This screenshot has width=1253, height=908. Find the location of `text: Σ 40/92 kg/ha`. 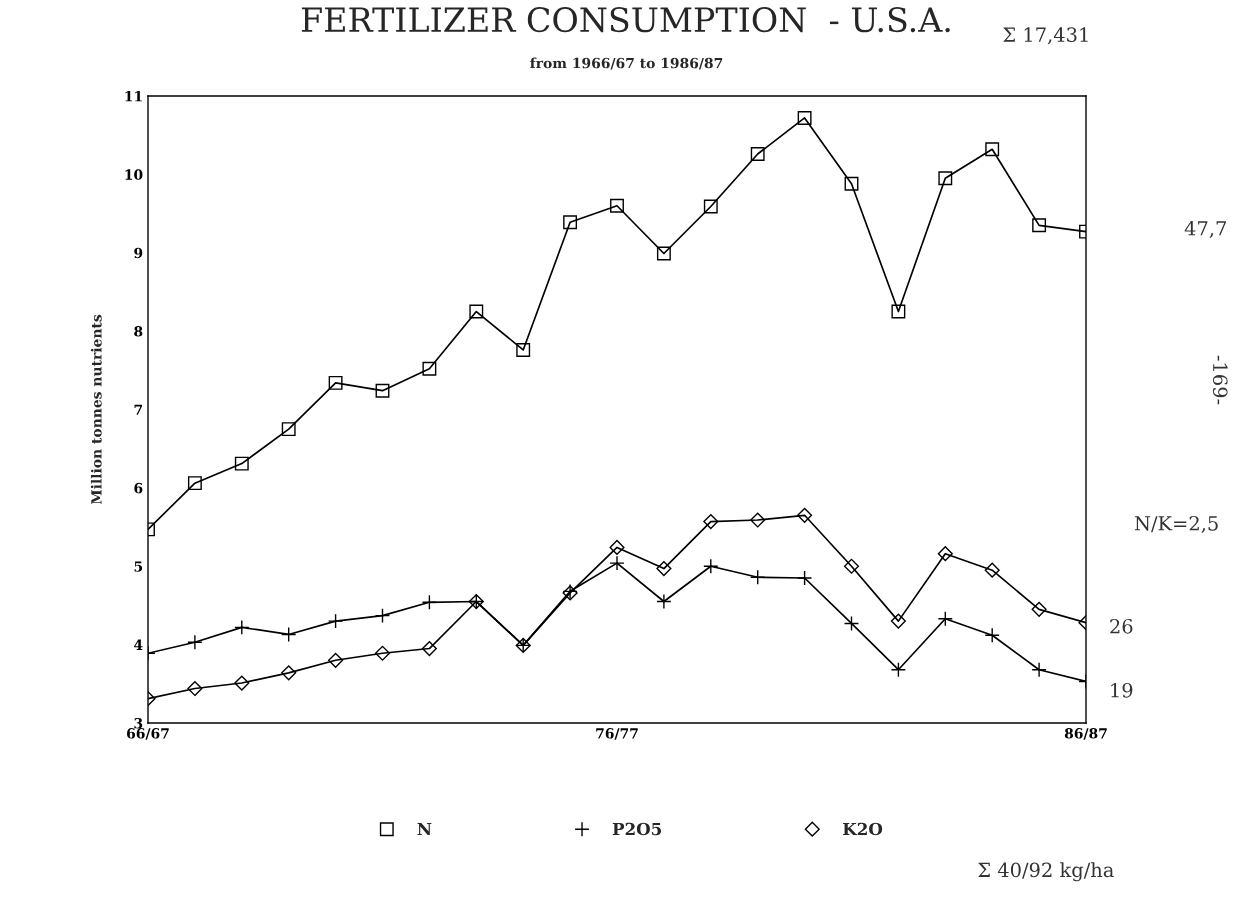

text: Σ 40/92 kg/ha is located at coordinates (1046, 872).